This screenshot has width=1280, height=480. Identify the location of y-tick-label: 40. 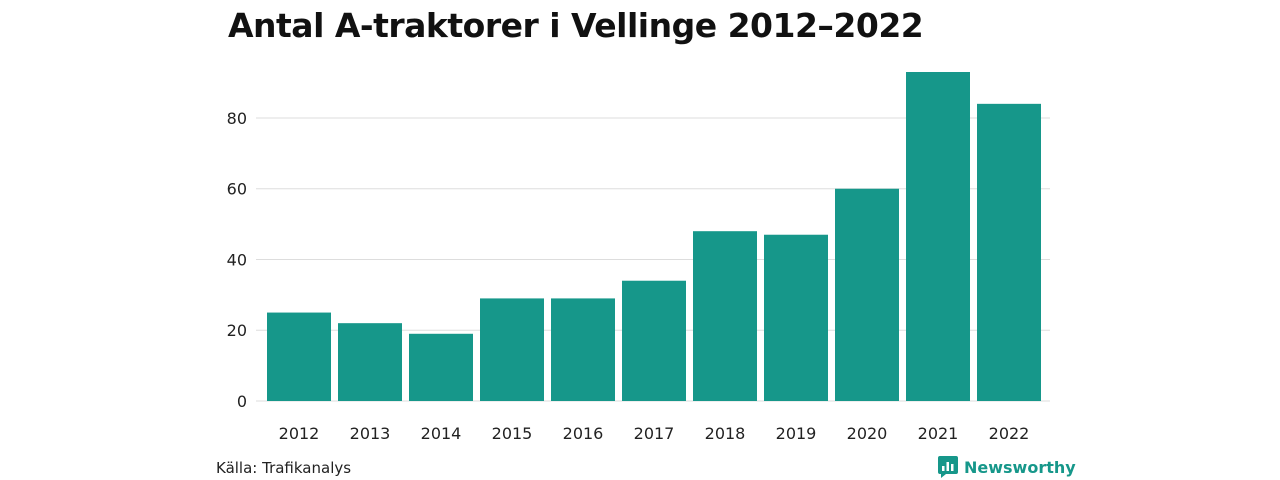
(237, 259).